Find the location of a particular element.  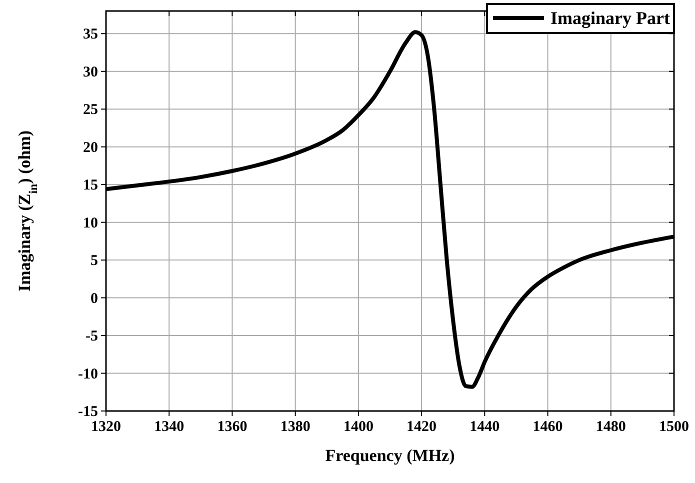

y-tick-label: 20 is located at coordinates (90, 148).